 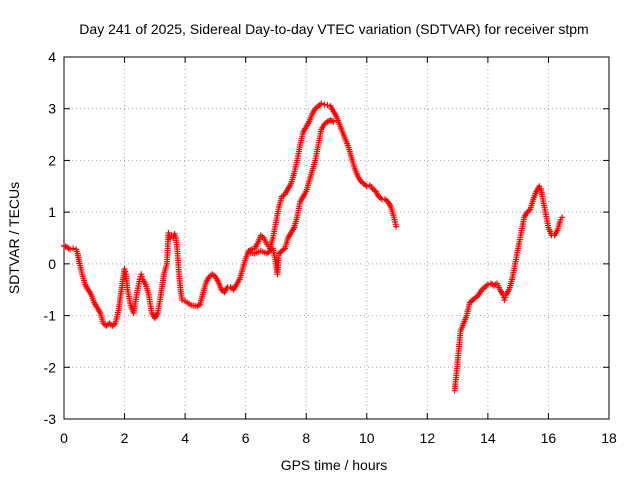 What do you see at coordinates (185, 438) in the screenshot?
I see `x-tick-label: 4` at bounding box center [185, 438].